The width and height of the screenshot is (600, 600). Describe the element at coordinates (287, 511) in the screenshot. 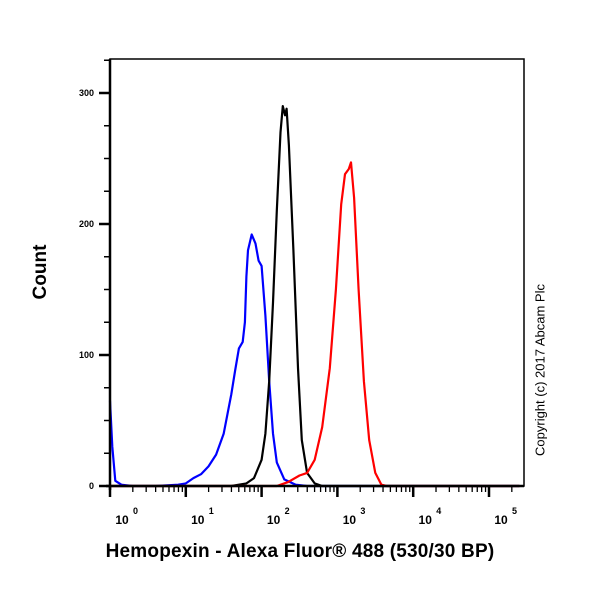

I see `x-tick-label-exponent: 2` at that location.